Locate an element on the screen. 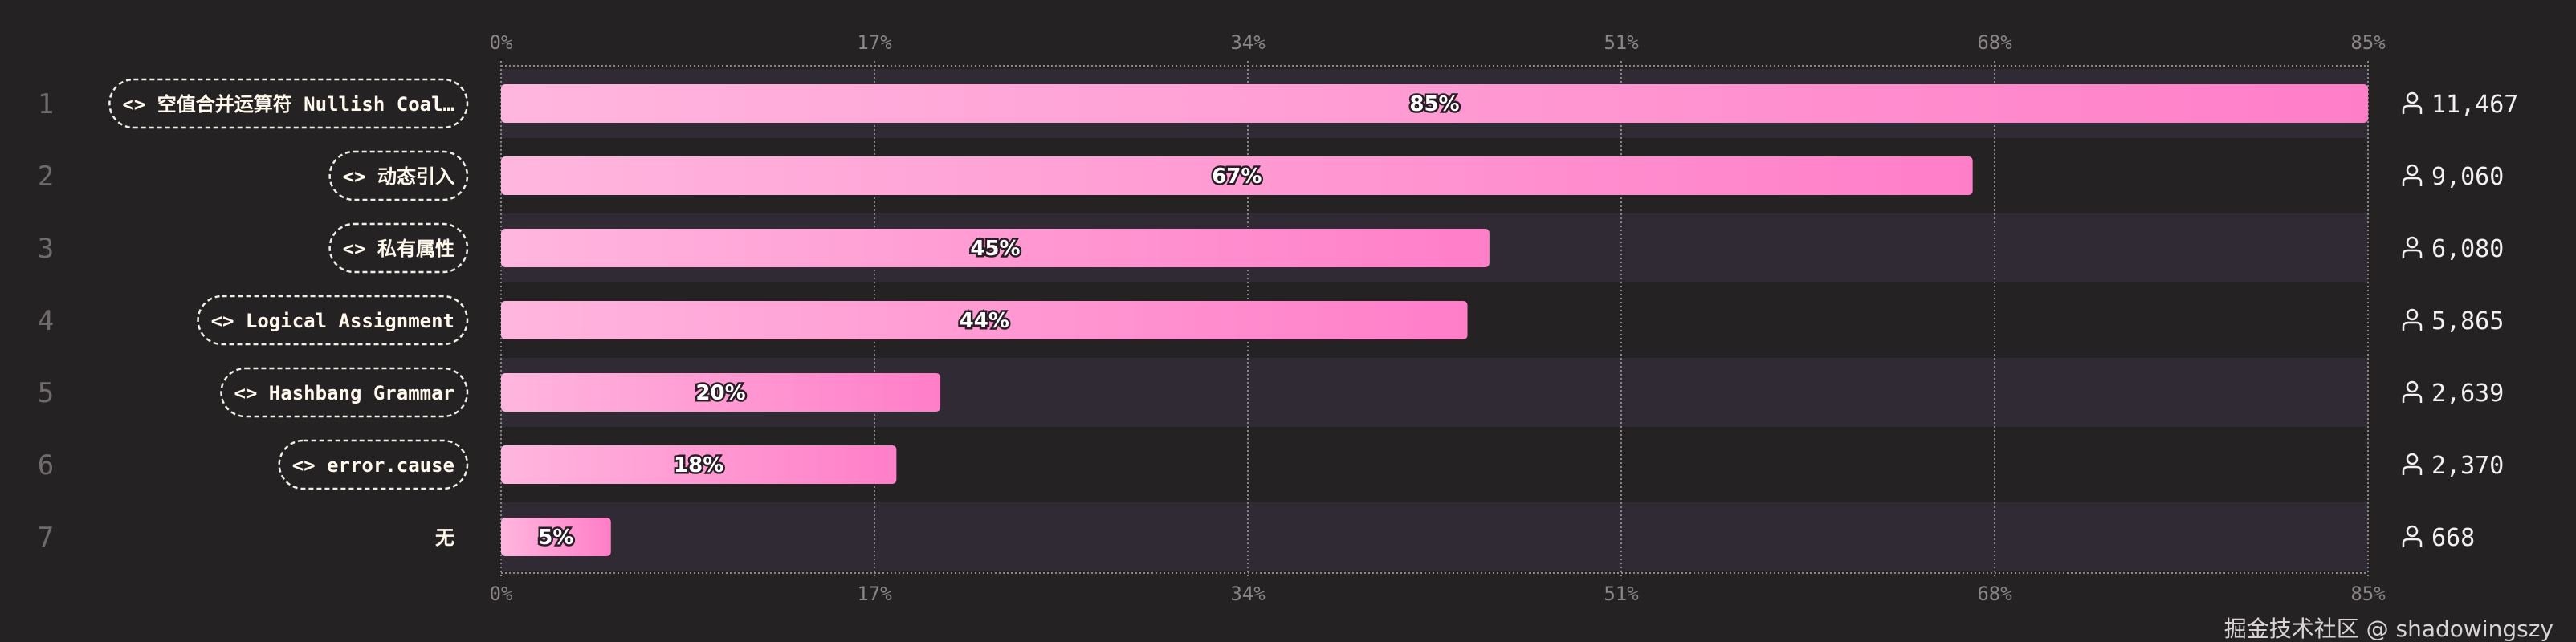 Image resolution: width=2576 pixels, height=642 pixels. x-tick-label-top: 68% is located at coordinates (1994, 42).